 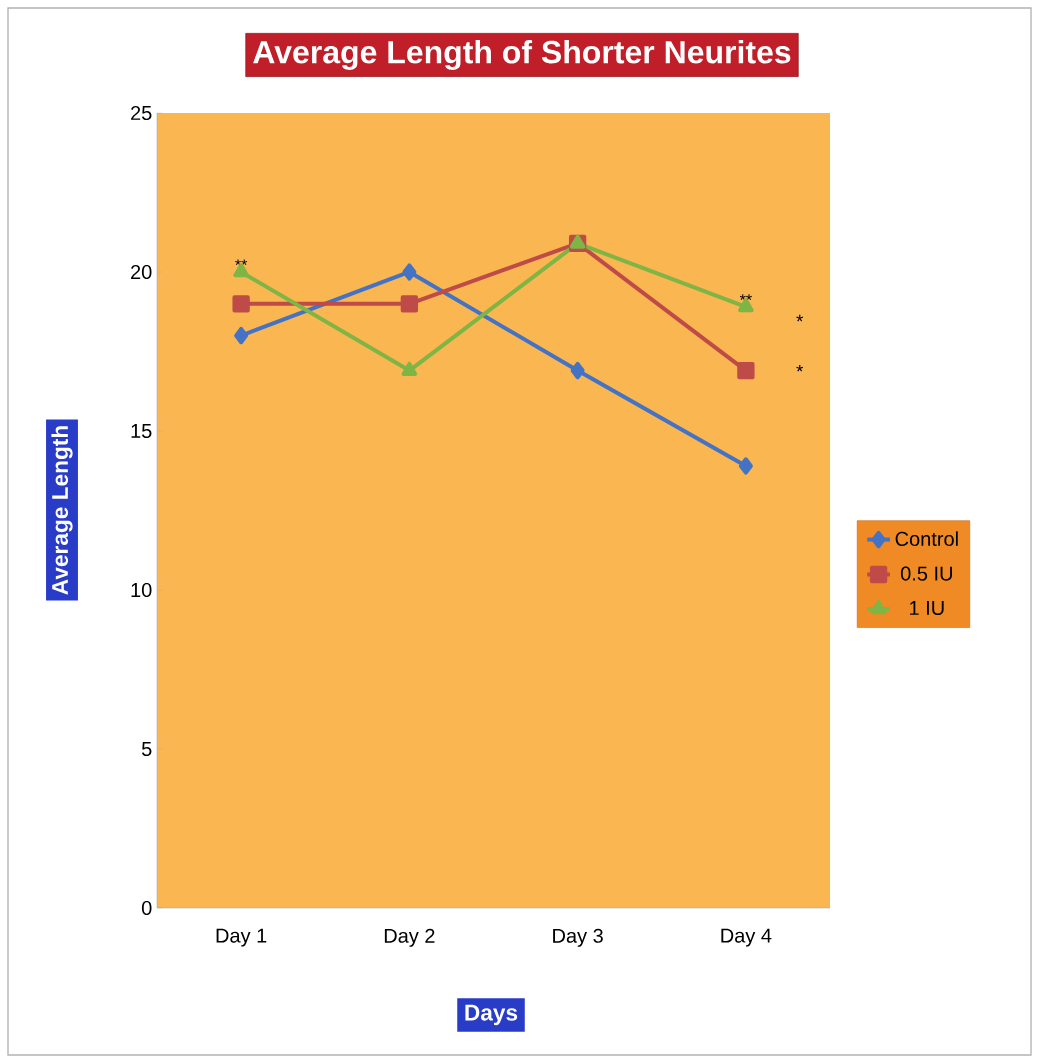 What do you see at coordinates (62, 510) in the screenshot?
I see `y-axis-title: Average Length` at bounding box center [62, 510].